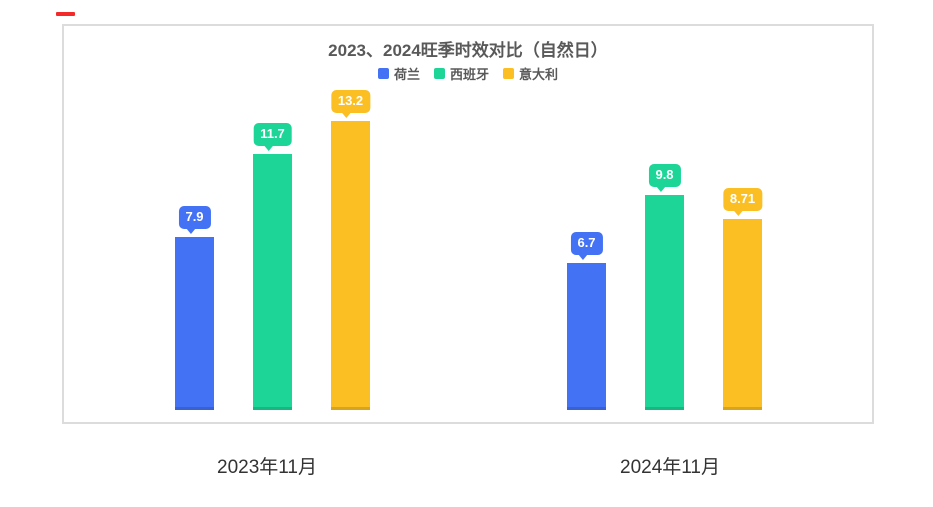 Image resolution: width=933 pixels, height=507 pixels. I want to click on legend-item-2: 意大利, so click(530, 73).